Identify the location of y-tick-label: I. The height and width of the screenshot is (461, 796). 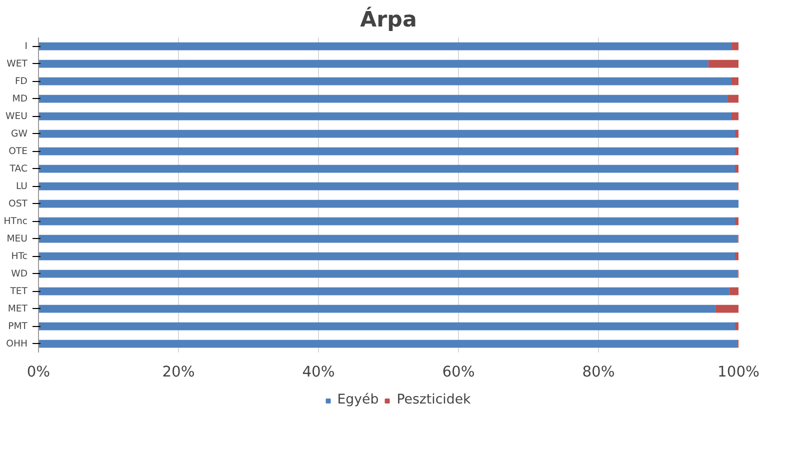
(26, 46).